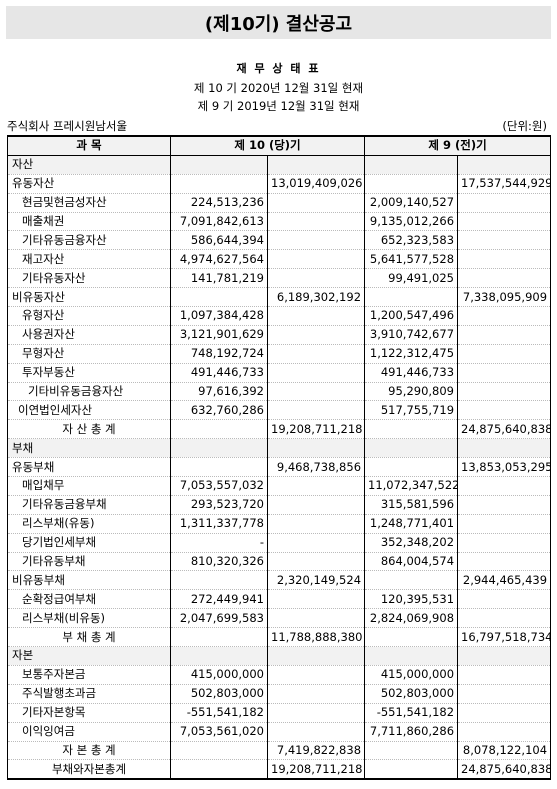 The height and width of the screenshot is (789, 557). I want to click on row-label: 보통주자본금, so click(89, 674).